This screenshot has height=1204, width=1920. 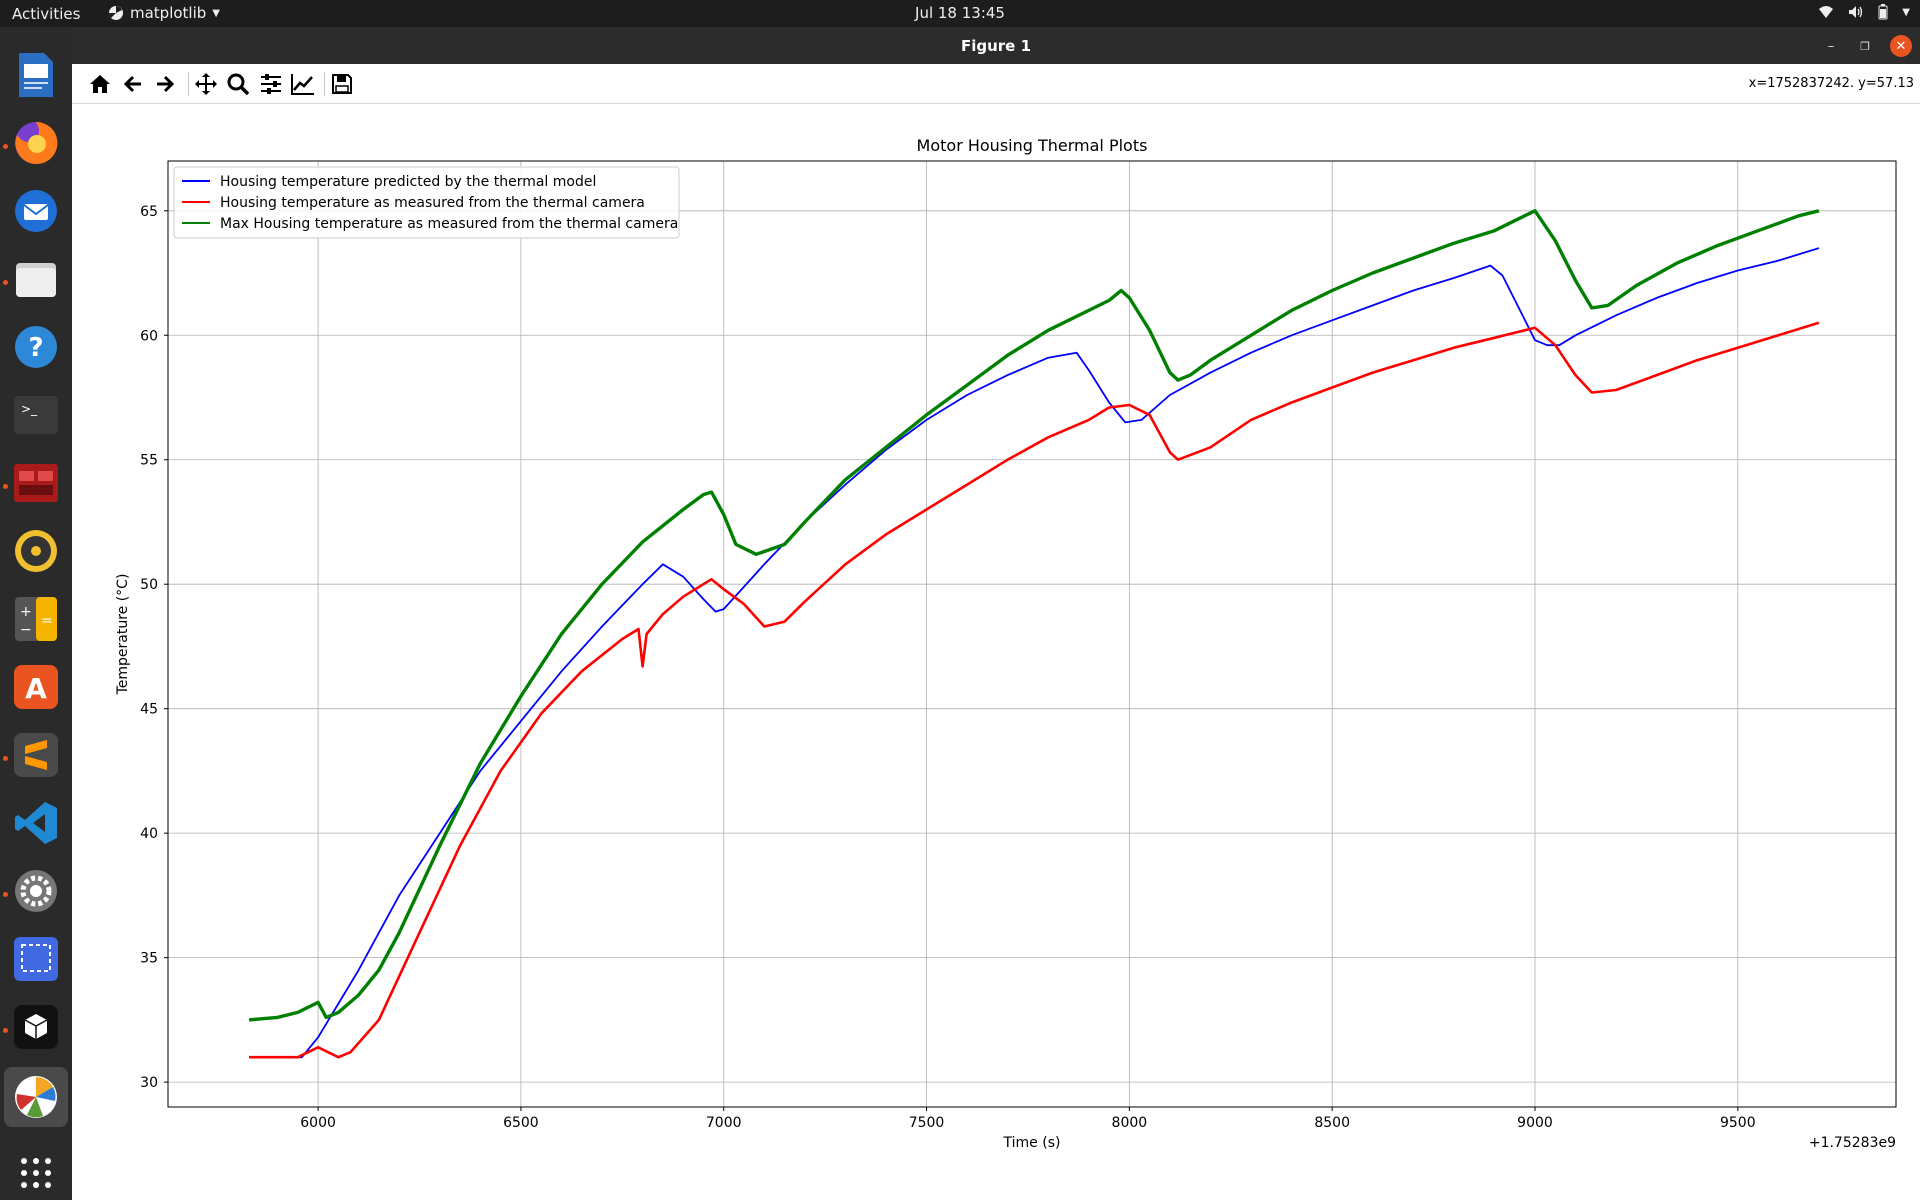 I want to click on app-center-icon: A, so click(x=36, y=687).